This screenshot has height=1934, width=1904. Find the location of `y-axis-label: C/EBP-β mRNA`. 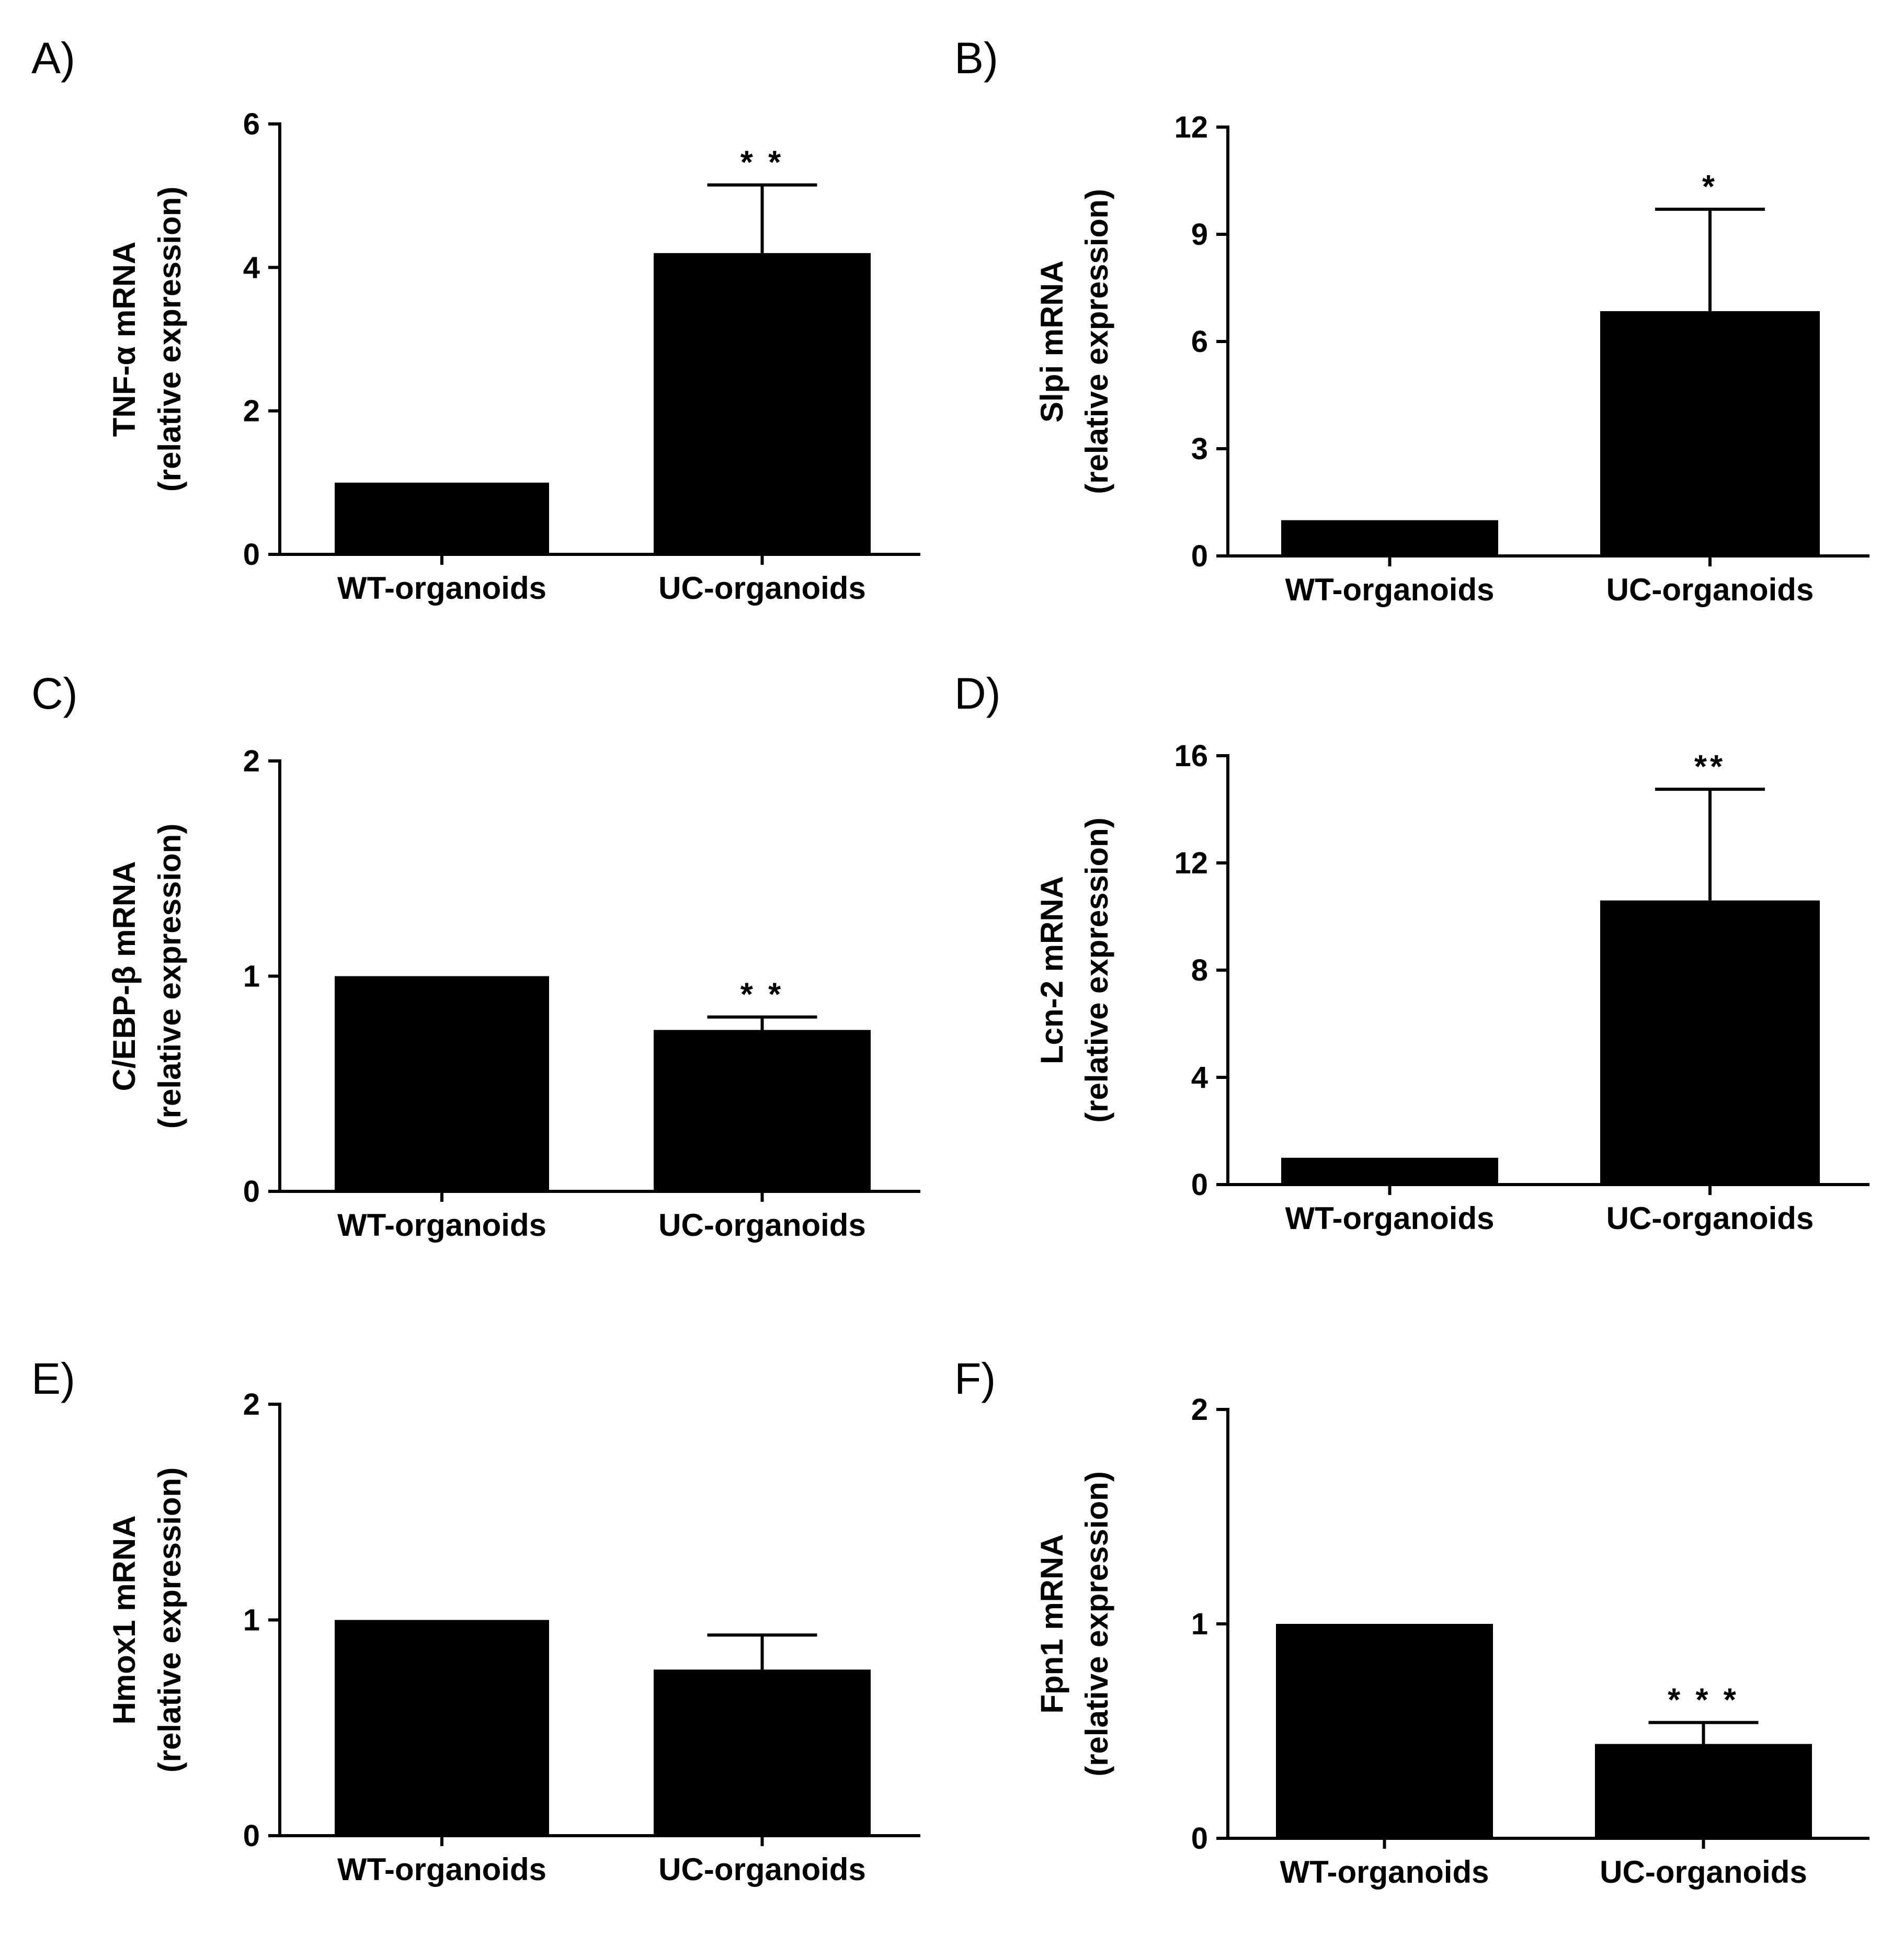

y-axis-label: C/EBP-β mRNA is located at coordinates (124, 976).